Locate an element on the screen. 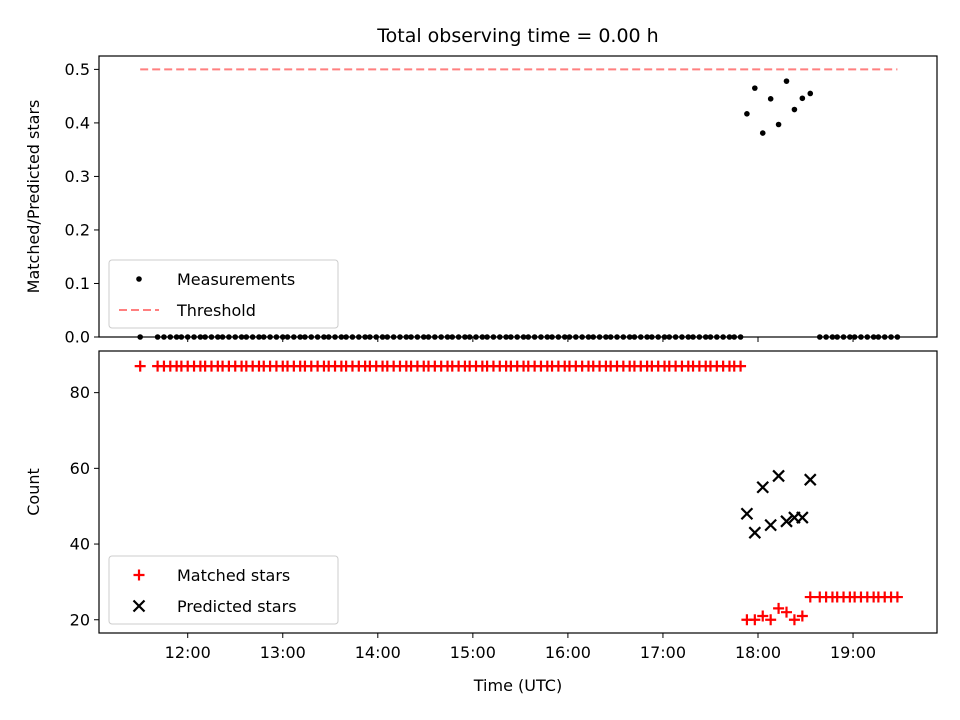 This screenshot has height=720, width=960. y-tick-label: 20 is located at coordinates (80, 619).